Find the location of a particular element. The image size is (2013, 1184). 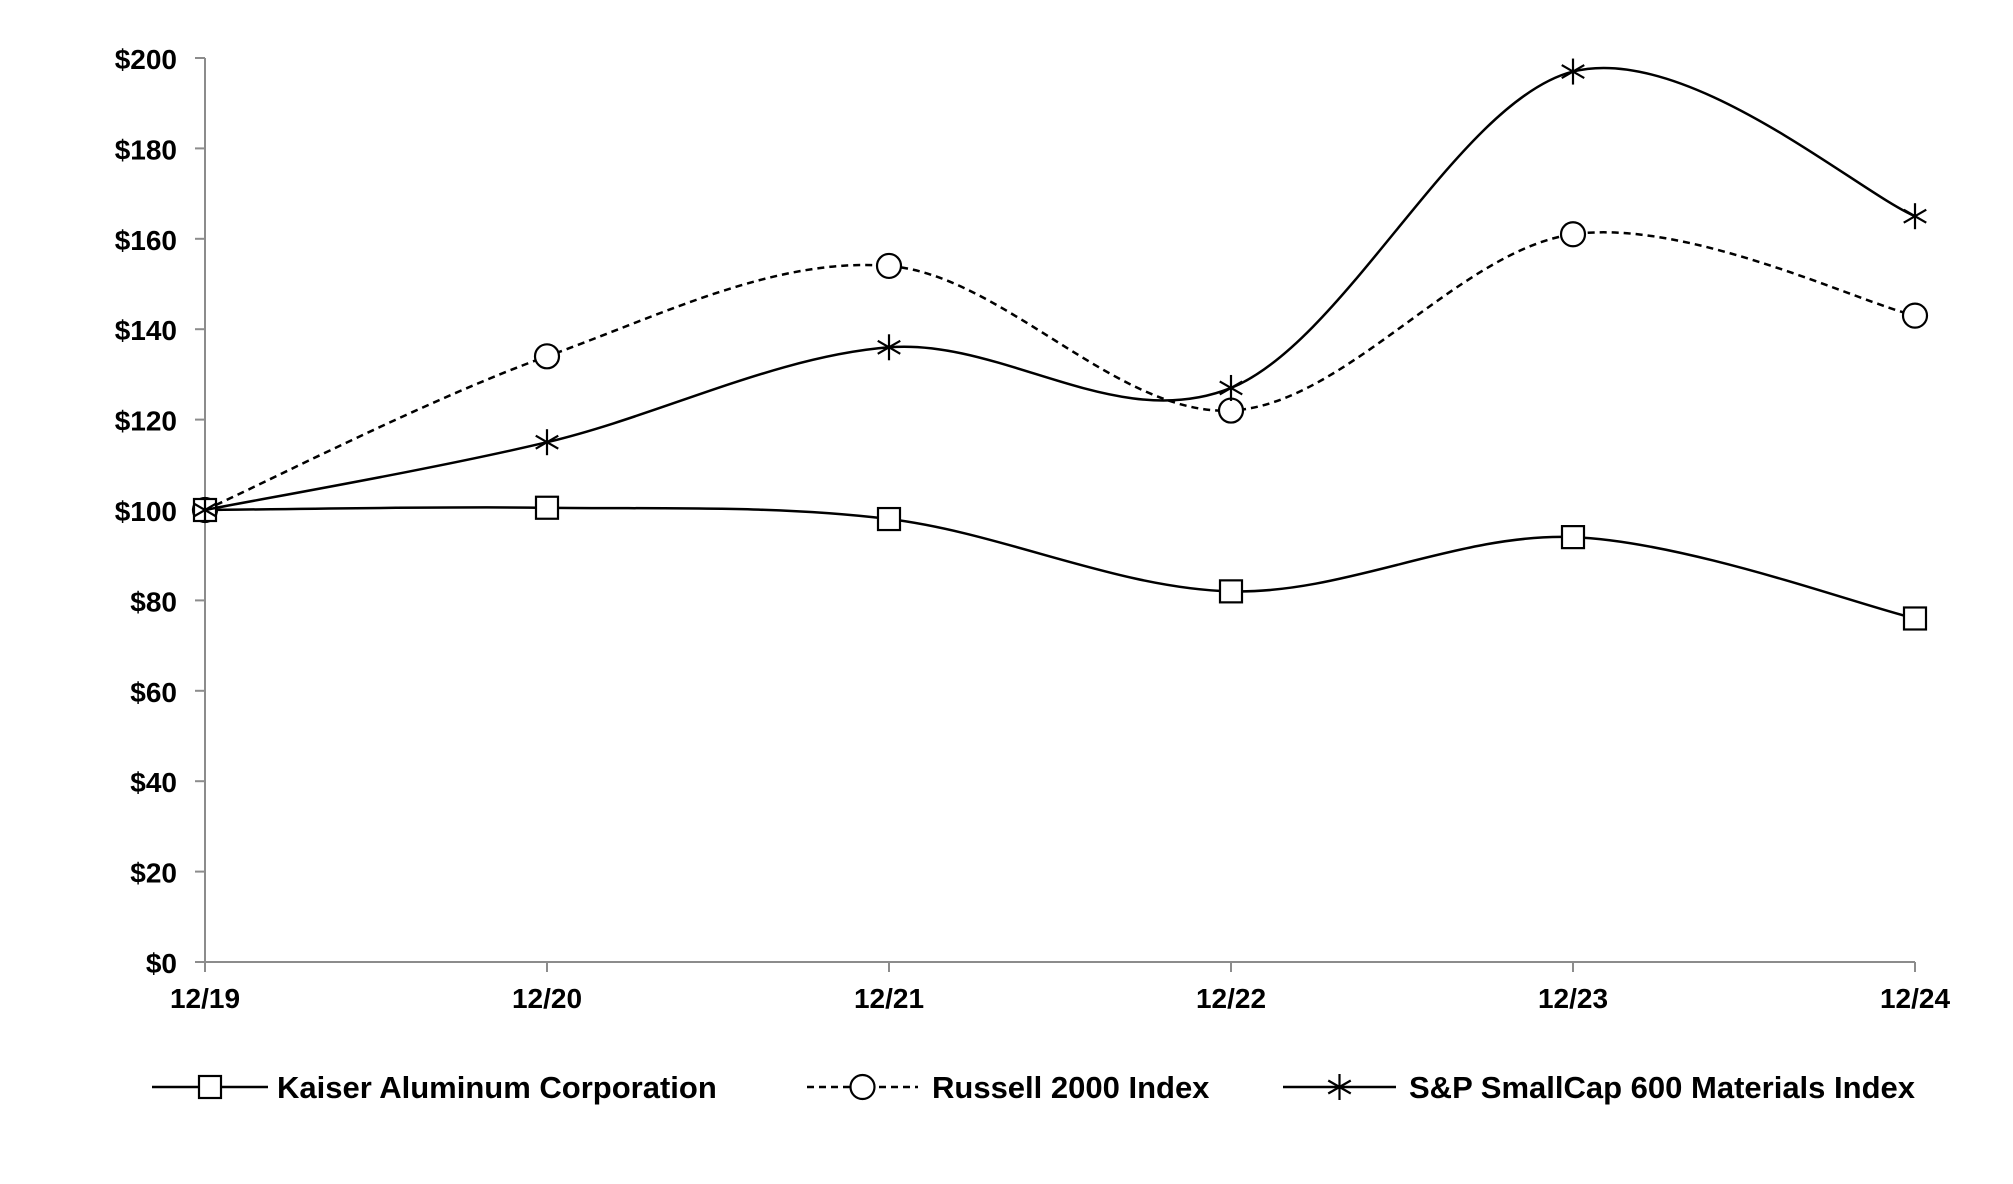

x-tick-label: 12/22 is located at coordinates (1231, 998).